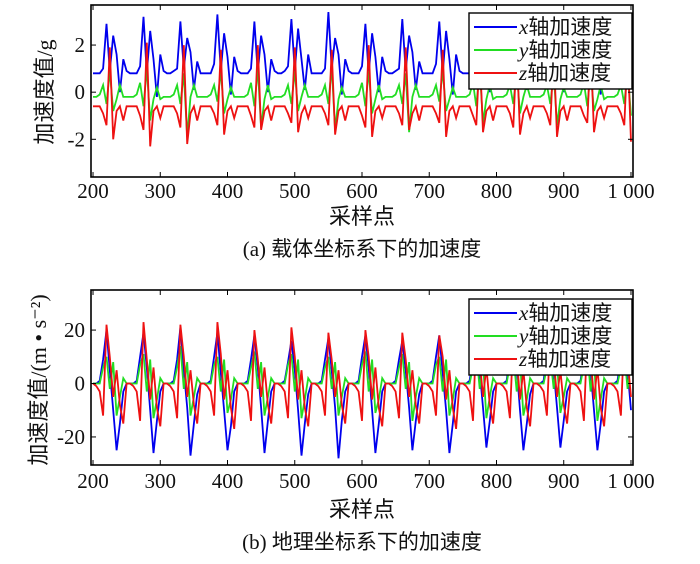 This screenshot has width=700, height=564. What do you see at coordinates (362, 509) in the screenshot?
I see `x-axis-label-b: 采样点` at bounding box center [362, 509].